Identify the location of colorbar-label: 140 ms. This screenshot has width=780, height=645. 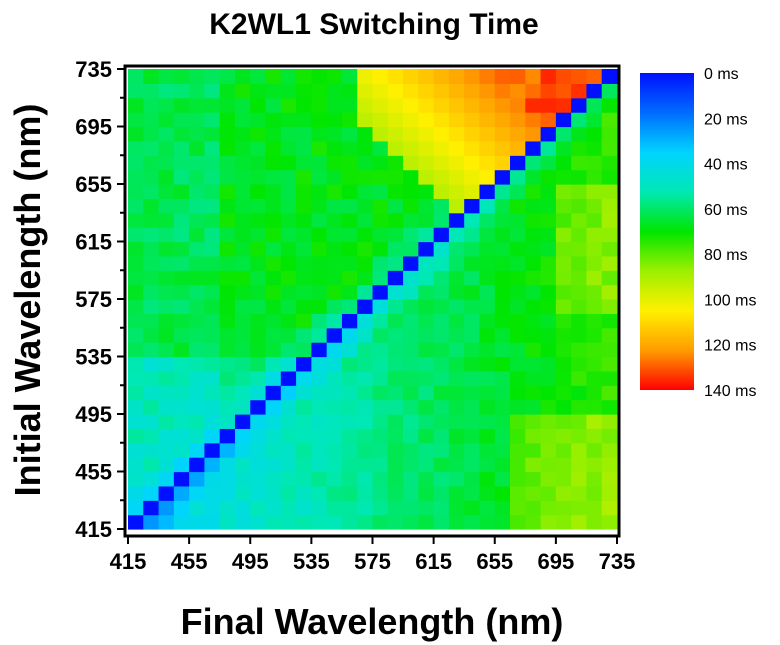
(730, 391).